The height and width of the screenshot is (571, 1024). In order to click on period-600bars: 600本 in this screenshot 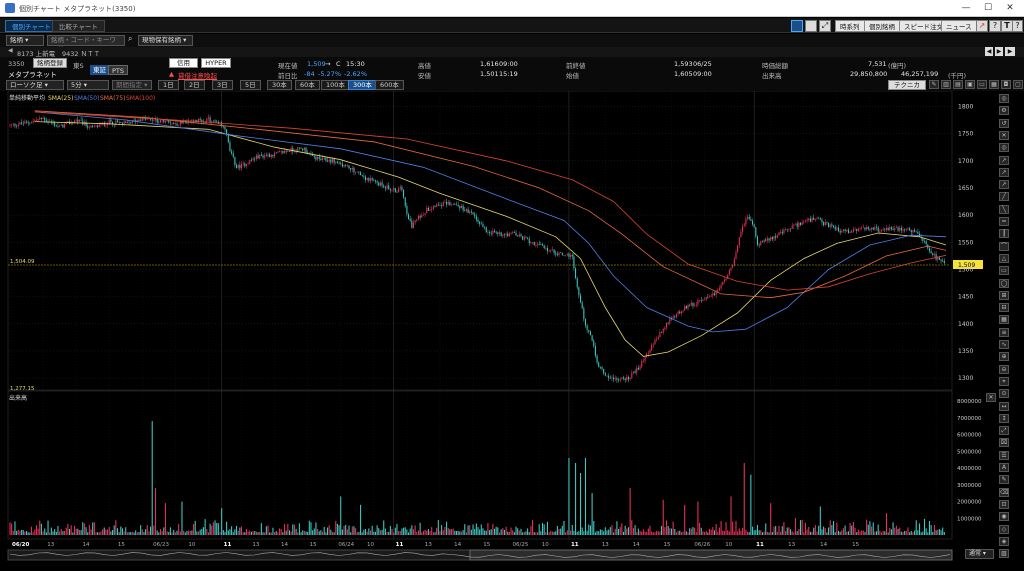, I will do `click(389, 85)`.